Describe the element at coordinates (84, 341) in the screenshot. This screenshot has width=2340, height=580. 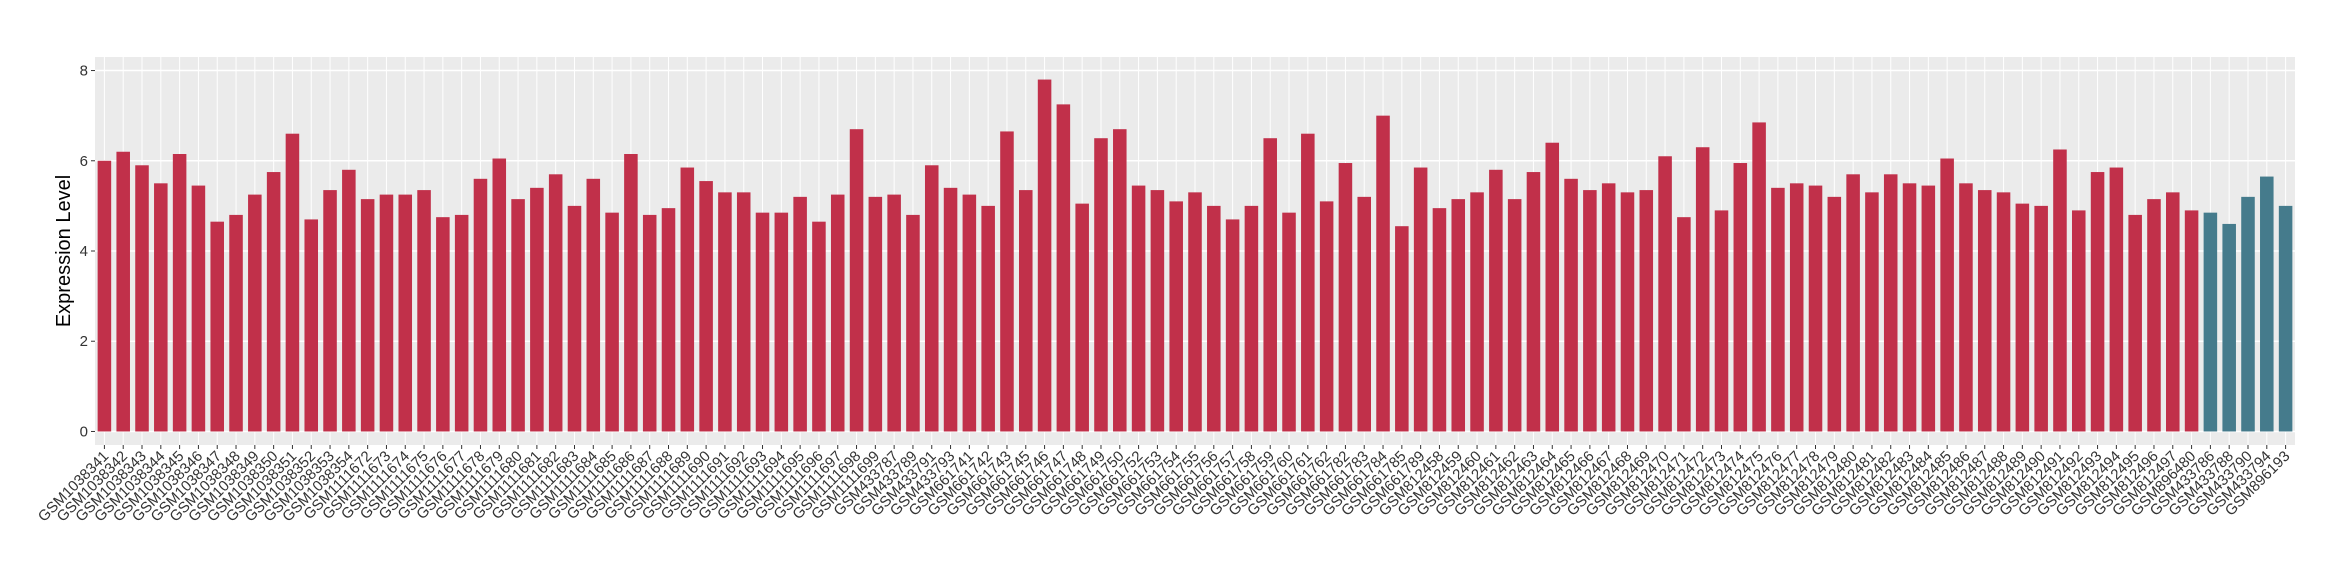
I see `y-tick-label: 2` at that location.